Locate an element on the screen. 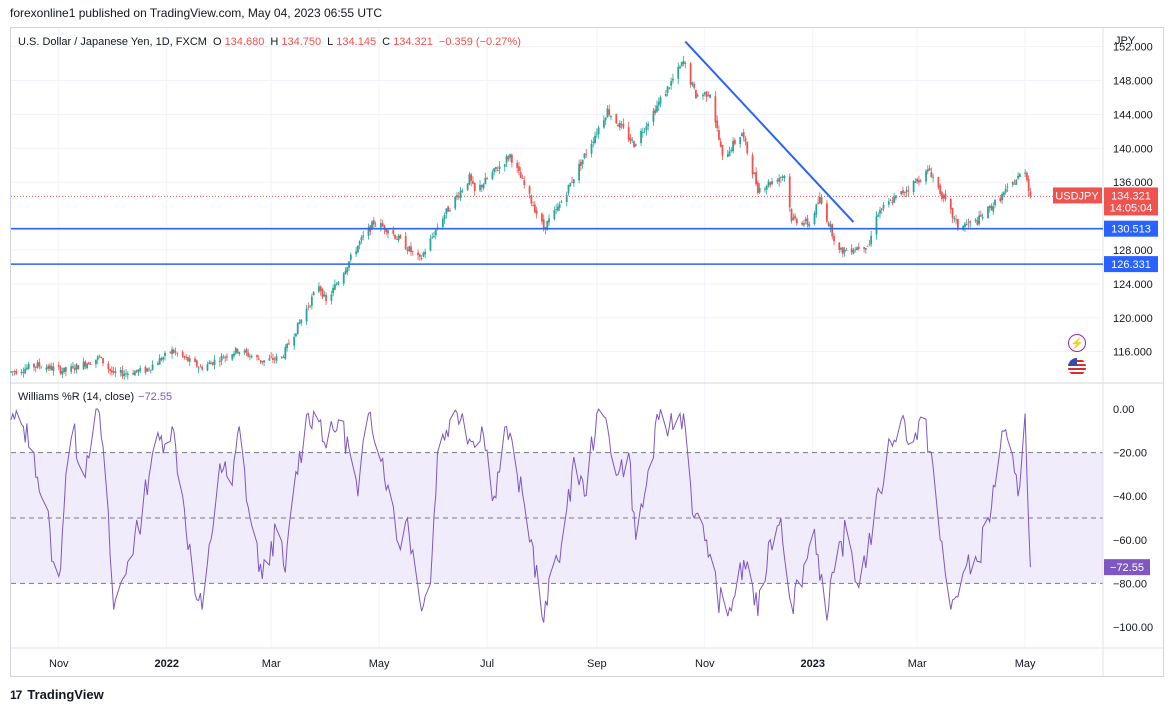 The image size is (1176, 713). price-tick-label: 140.000 is located at coordinates (1133, 149).